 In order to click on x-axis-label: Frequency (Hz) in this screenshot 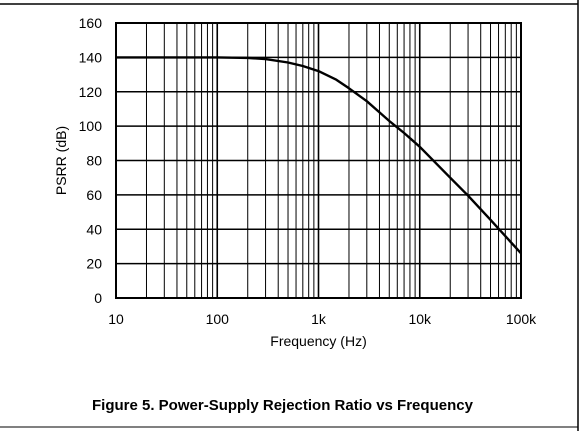, I will do `click(318, 341)`.